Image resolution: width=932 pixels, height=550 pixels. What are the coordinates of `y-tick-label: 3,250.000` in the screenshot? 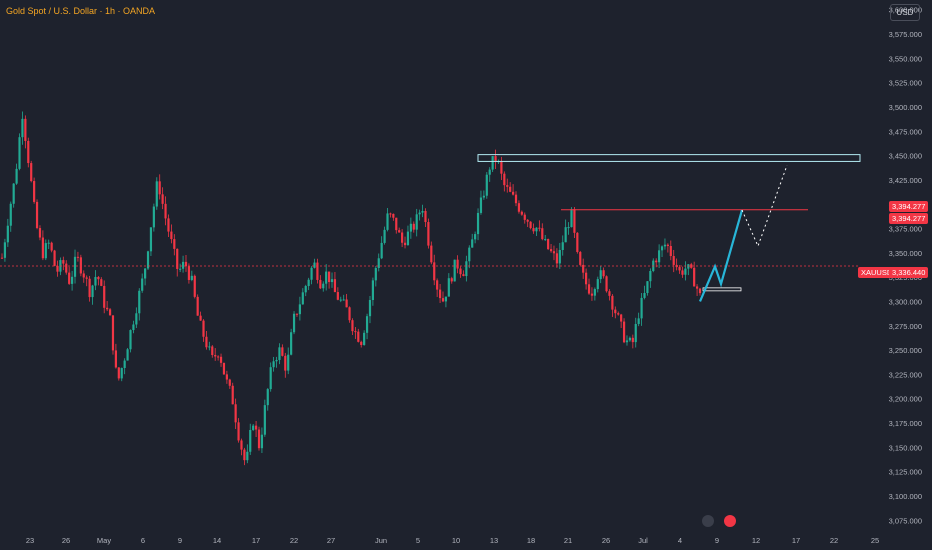 It's located at (905, 350).